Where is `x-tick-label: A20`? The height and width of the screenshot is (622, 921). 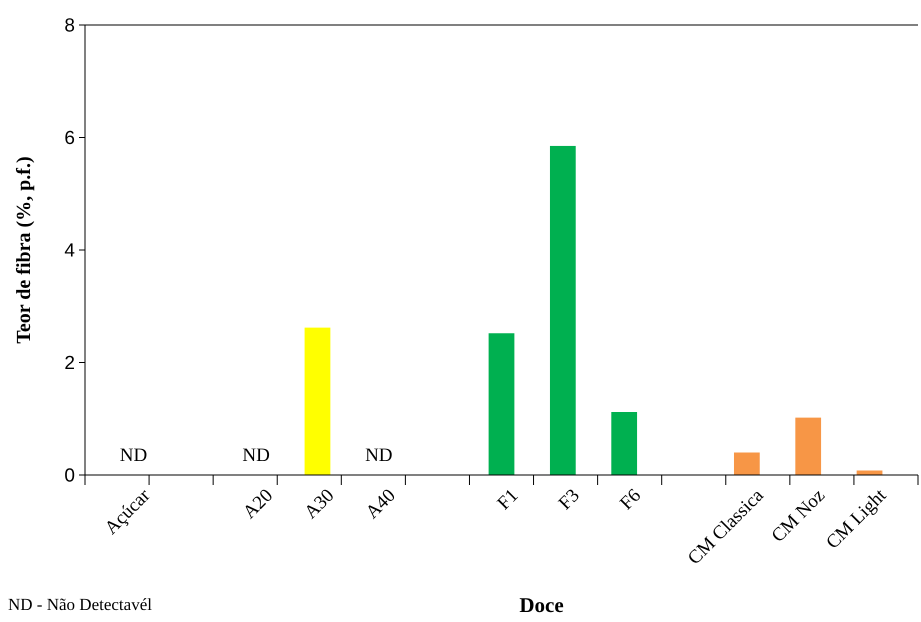 x-tick-label: A20 is located at coordinates (258, 504).